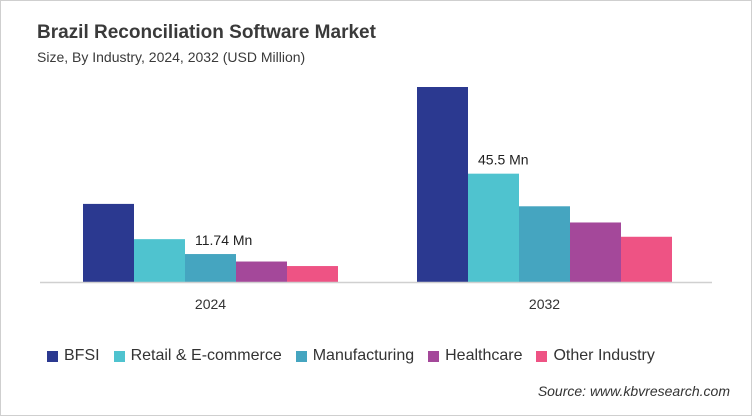 This screenshot has height=416, width=752. I want to click on source-note: Source: www.kbvresearch.com, so click(633, 391).